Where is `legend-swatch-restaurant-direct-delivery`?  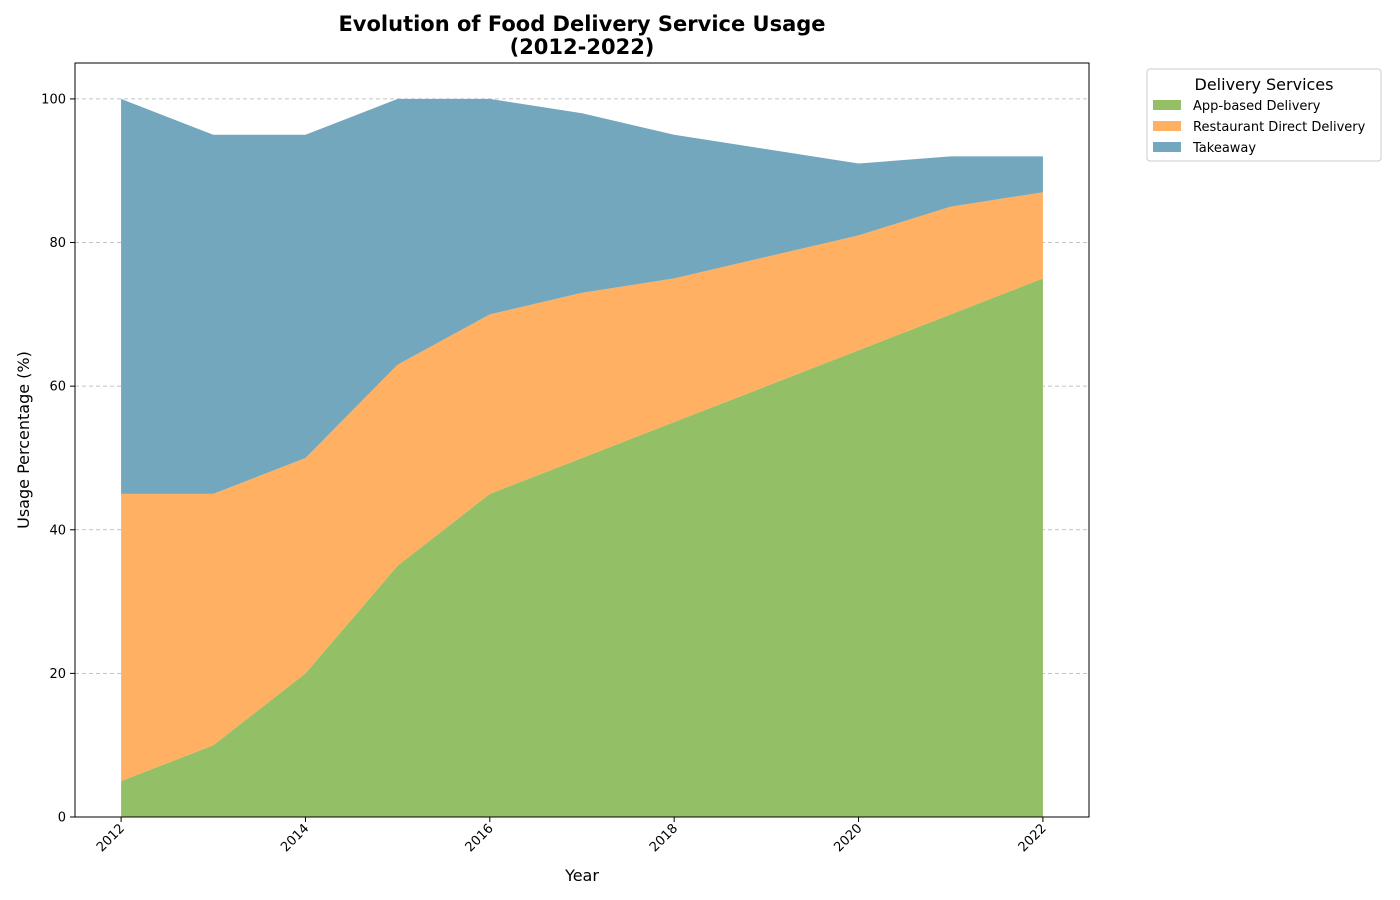 legend-swatch-restaurant-direct-delivery is located at coordinates (1167, 126).